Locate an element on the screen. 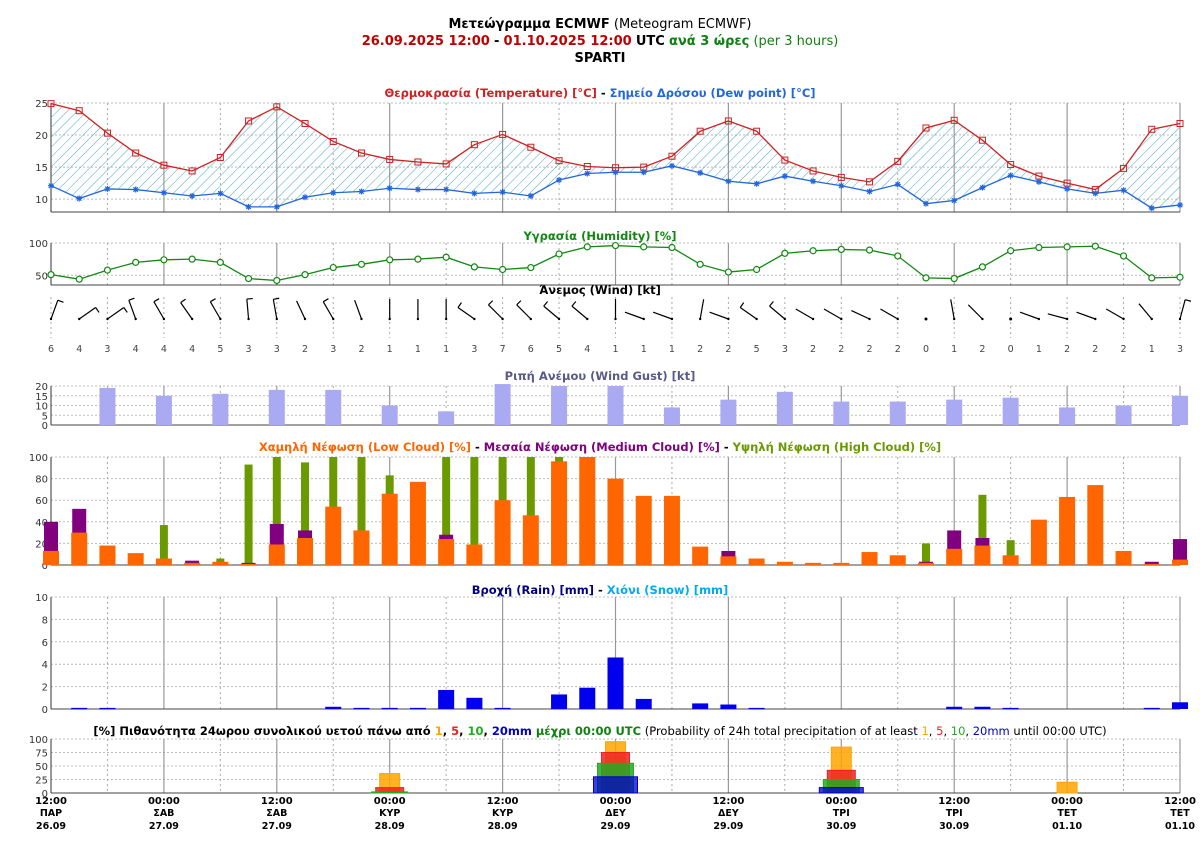 This screenshot has width=1200, height=851. header-step-gr: ανά 3 ώρες is located at coordinates (709, 41).